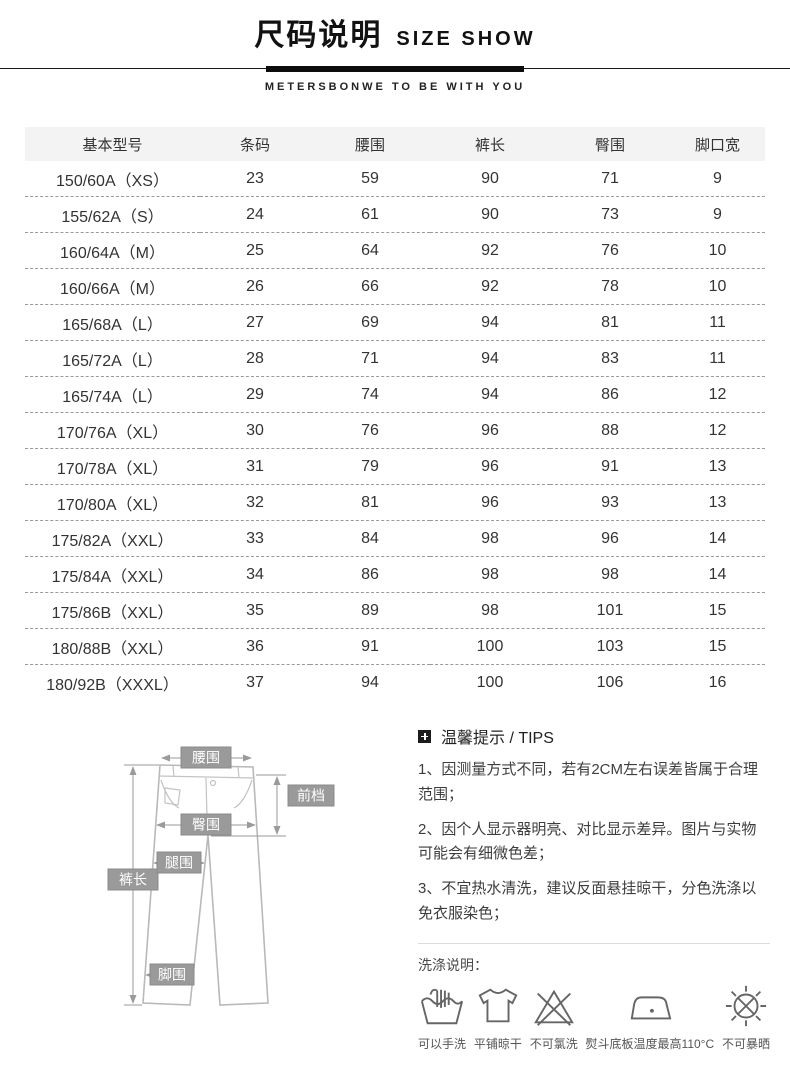 Image resolution: width=790 pixels, height=1083 pixels. I want to click on column-header: 腰围, so click(370, 144).